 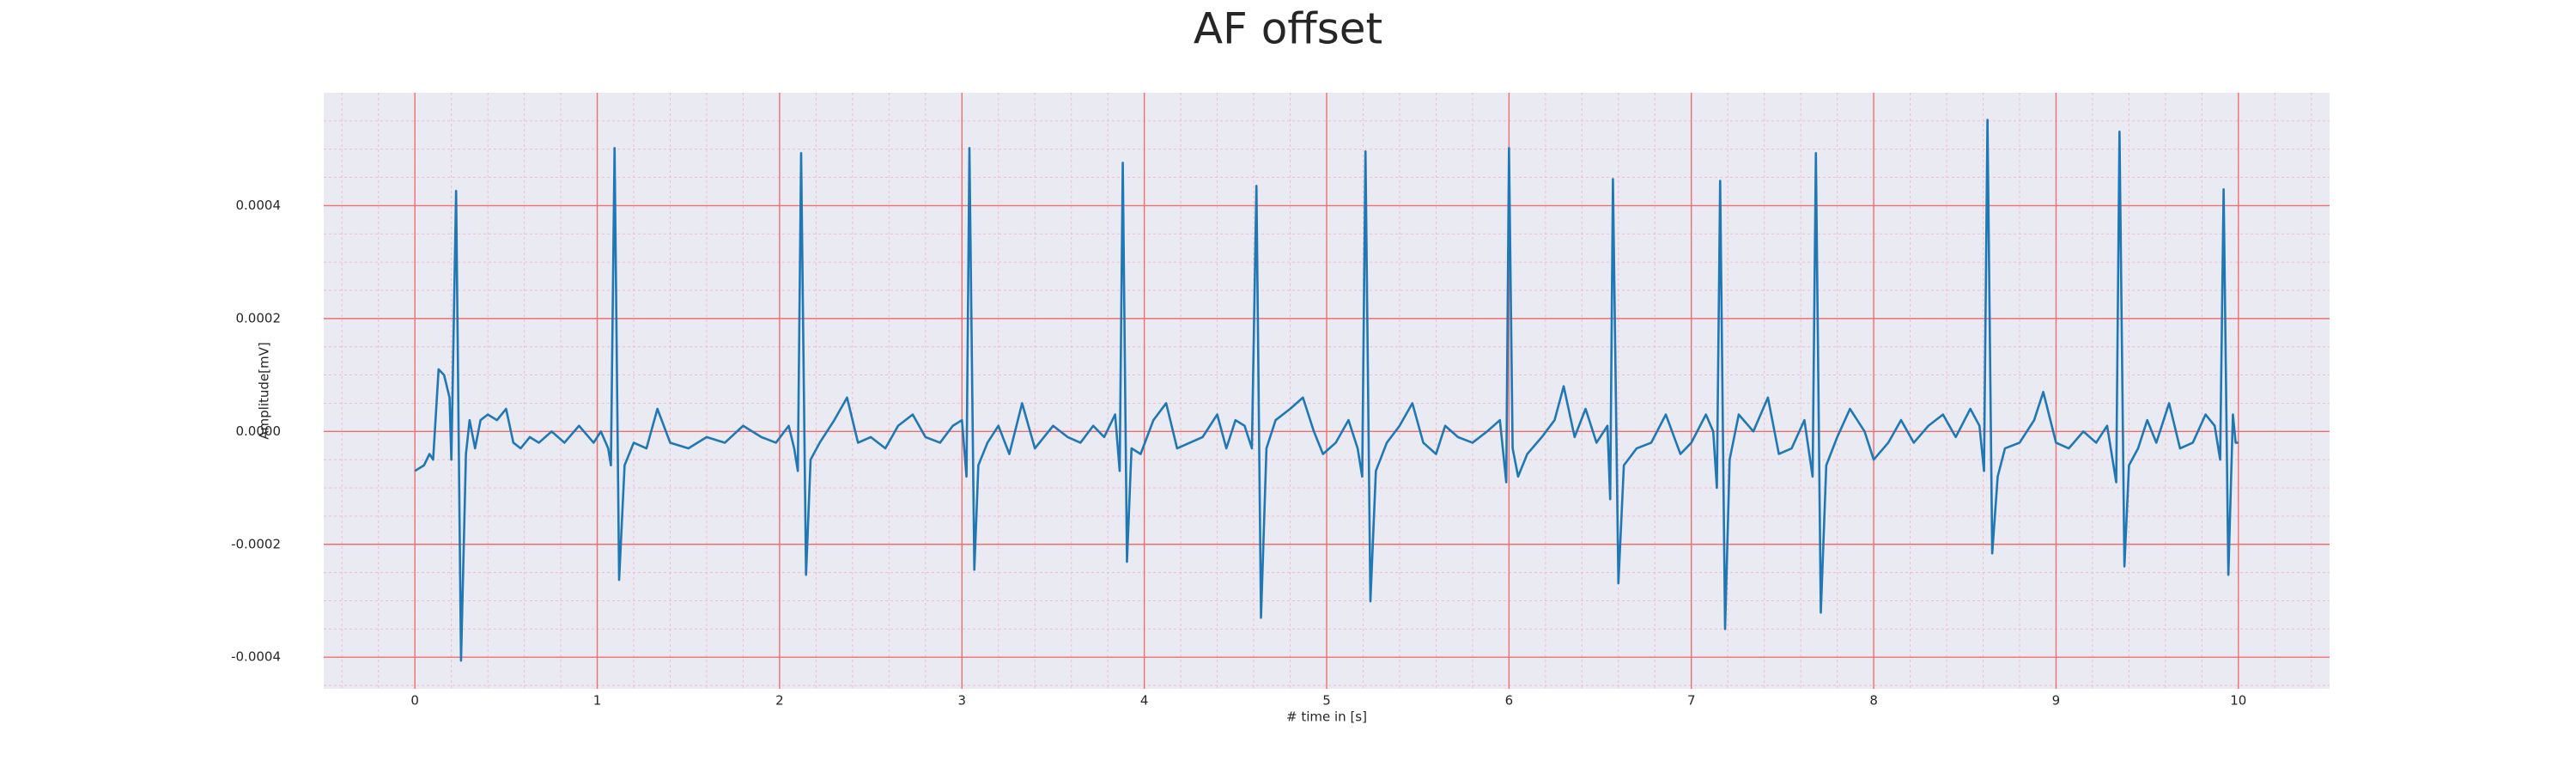 I want to click on chart-title: AF offset, so click(x=1288, y=29).